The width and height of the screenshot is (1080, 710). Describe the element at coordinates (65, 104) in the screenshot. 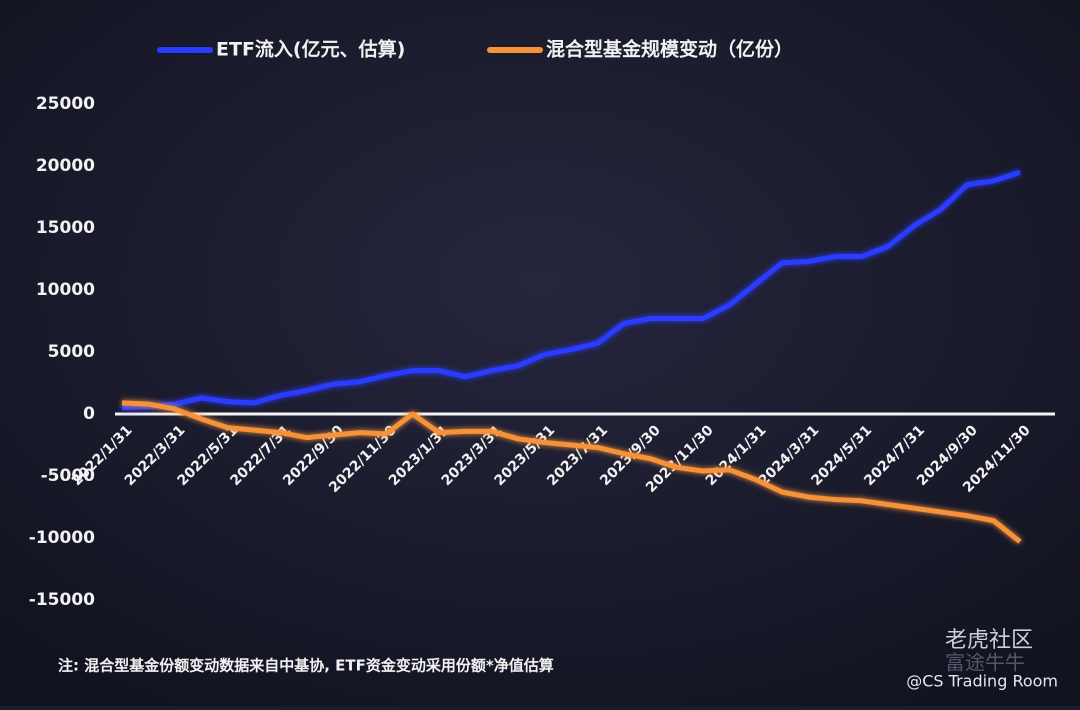

I see `y-tick-label: 25000` at that location.